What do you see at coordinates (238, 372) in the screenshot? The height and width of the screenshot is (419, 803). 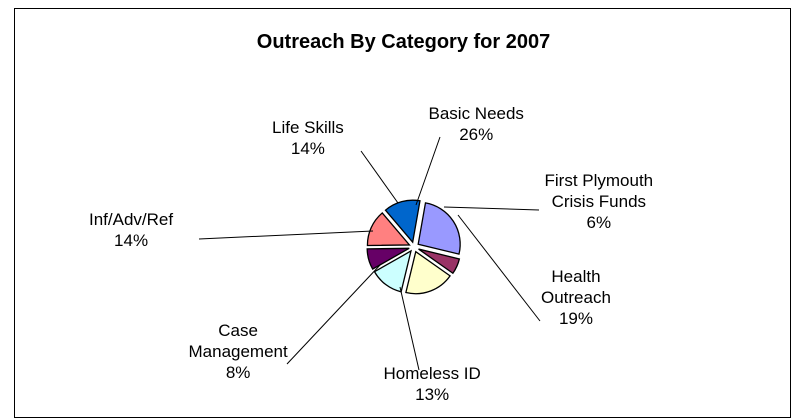 I see `slice-label-percent: 8%` at bounding box center [238, 372].